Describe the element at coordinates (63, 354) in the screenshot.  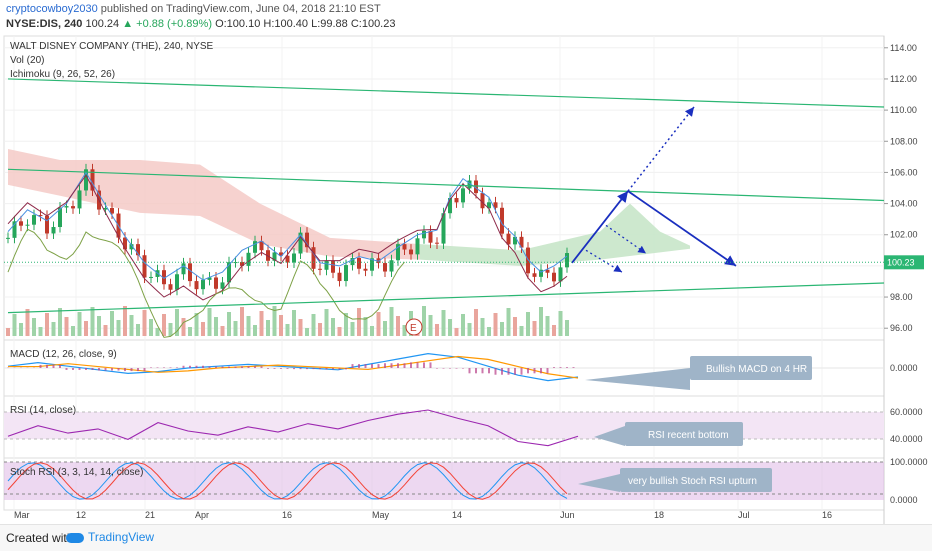
I see `macd-legend: MACD (12, 26, close, 9)` at that location.